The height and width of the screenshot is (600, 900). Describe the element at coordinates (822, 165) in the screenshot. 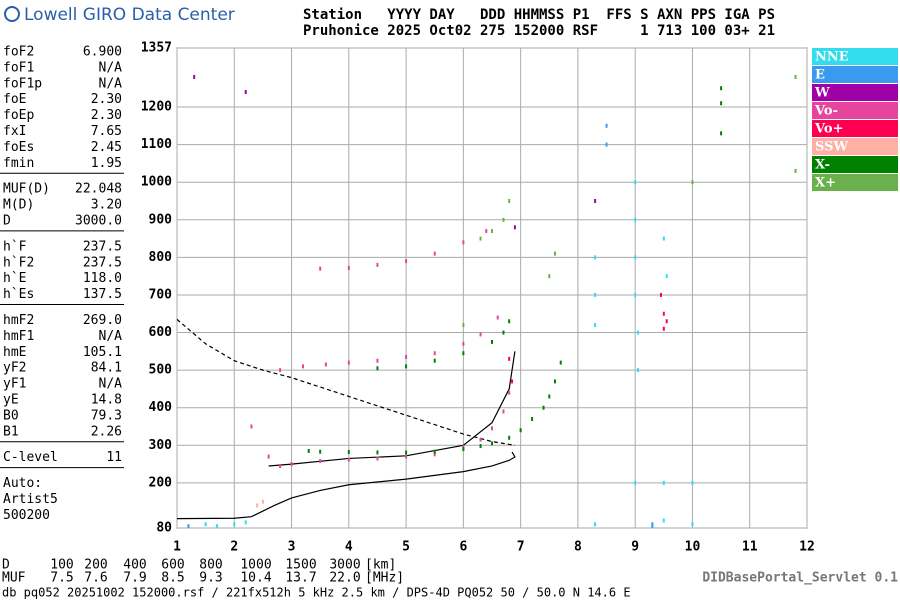

I see `legend-label: X-` at that location.